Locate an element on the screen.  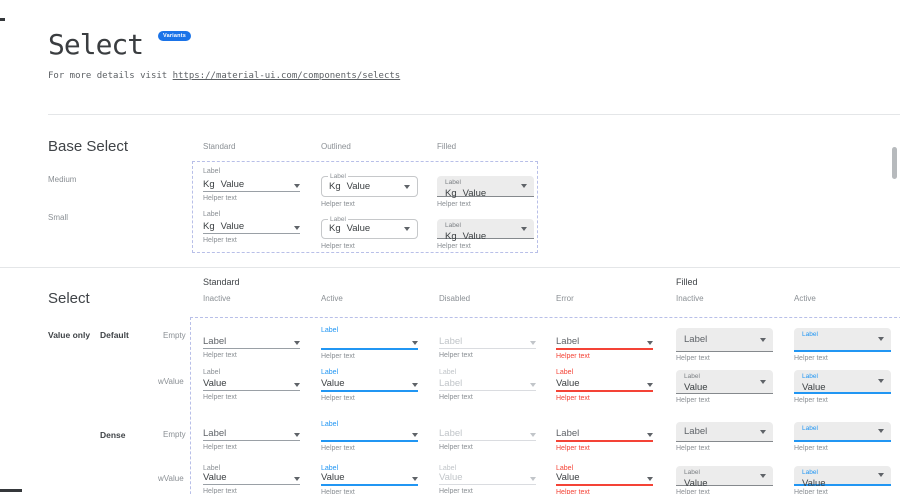
select-standard-inactive-dense-with-value: Label Value Helper text is located at coordinates (251, 478).